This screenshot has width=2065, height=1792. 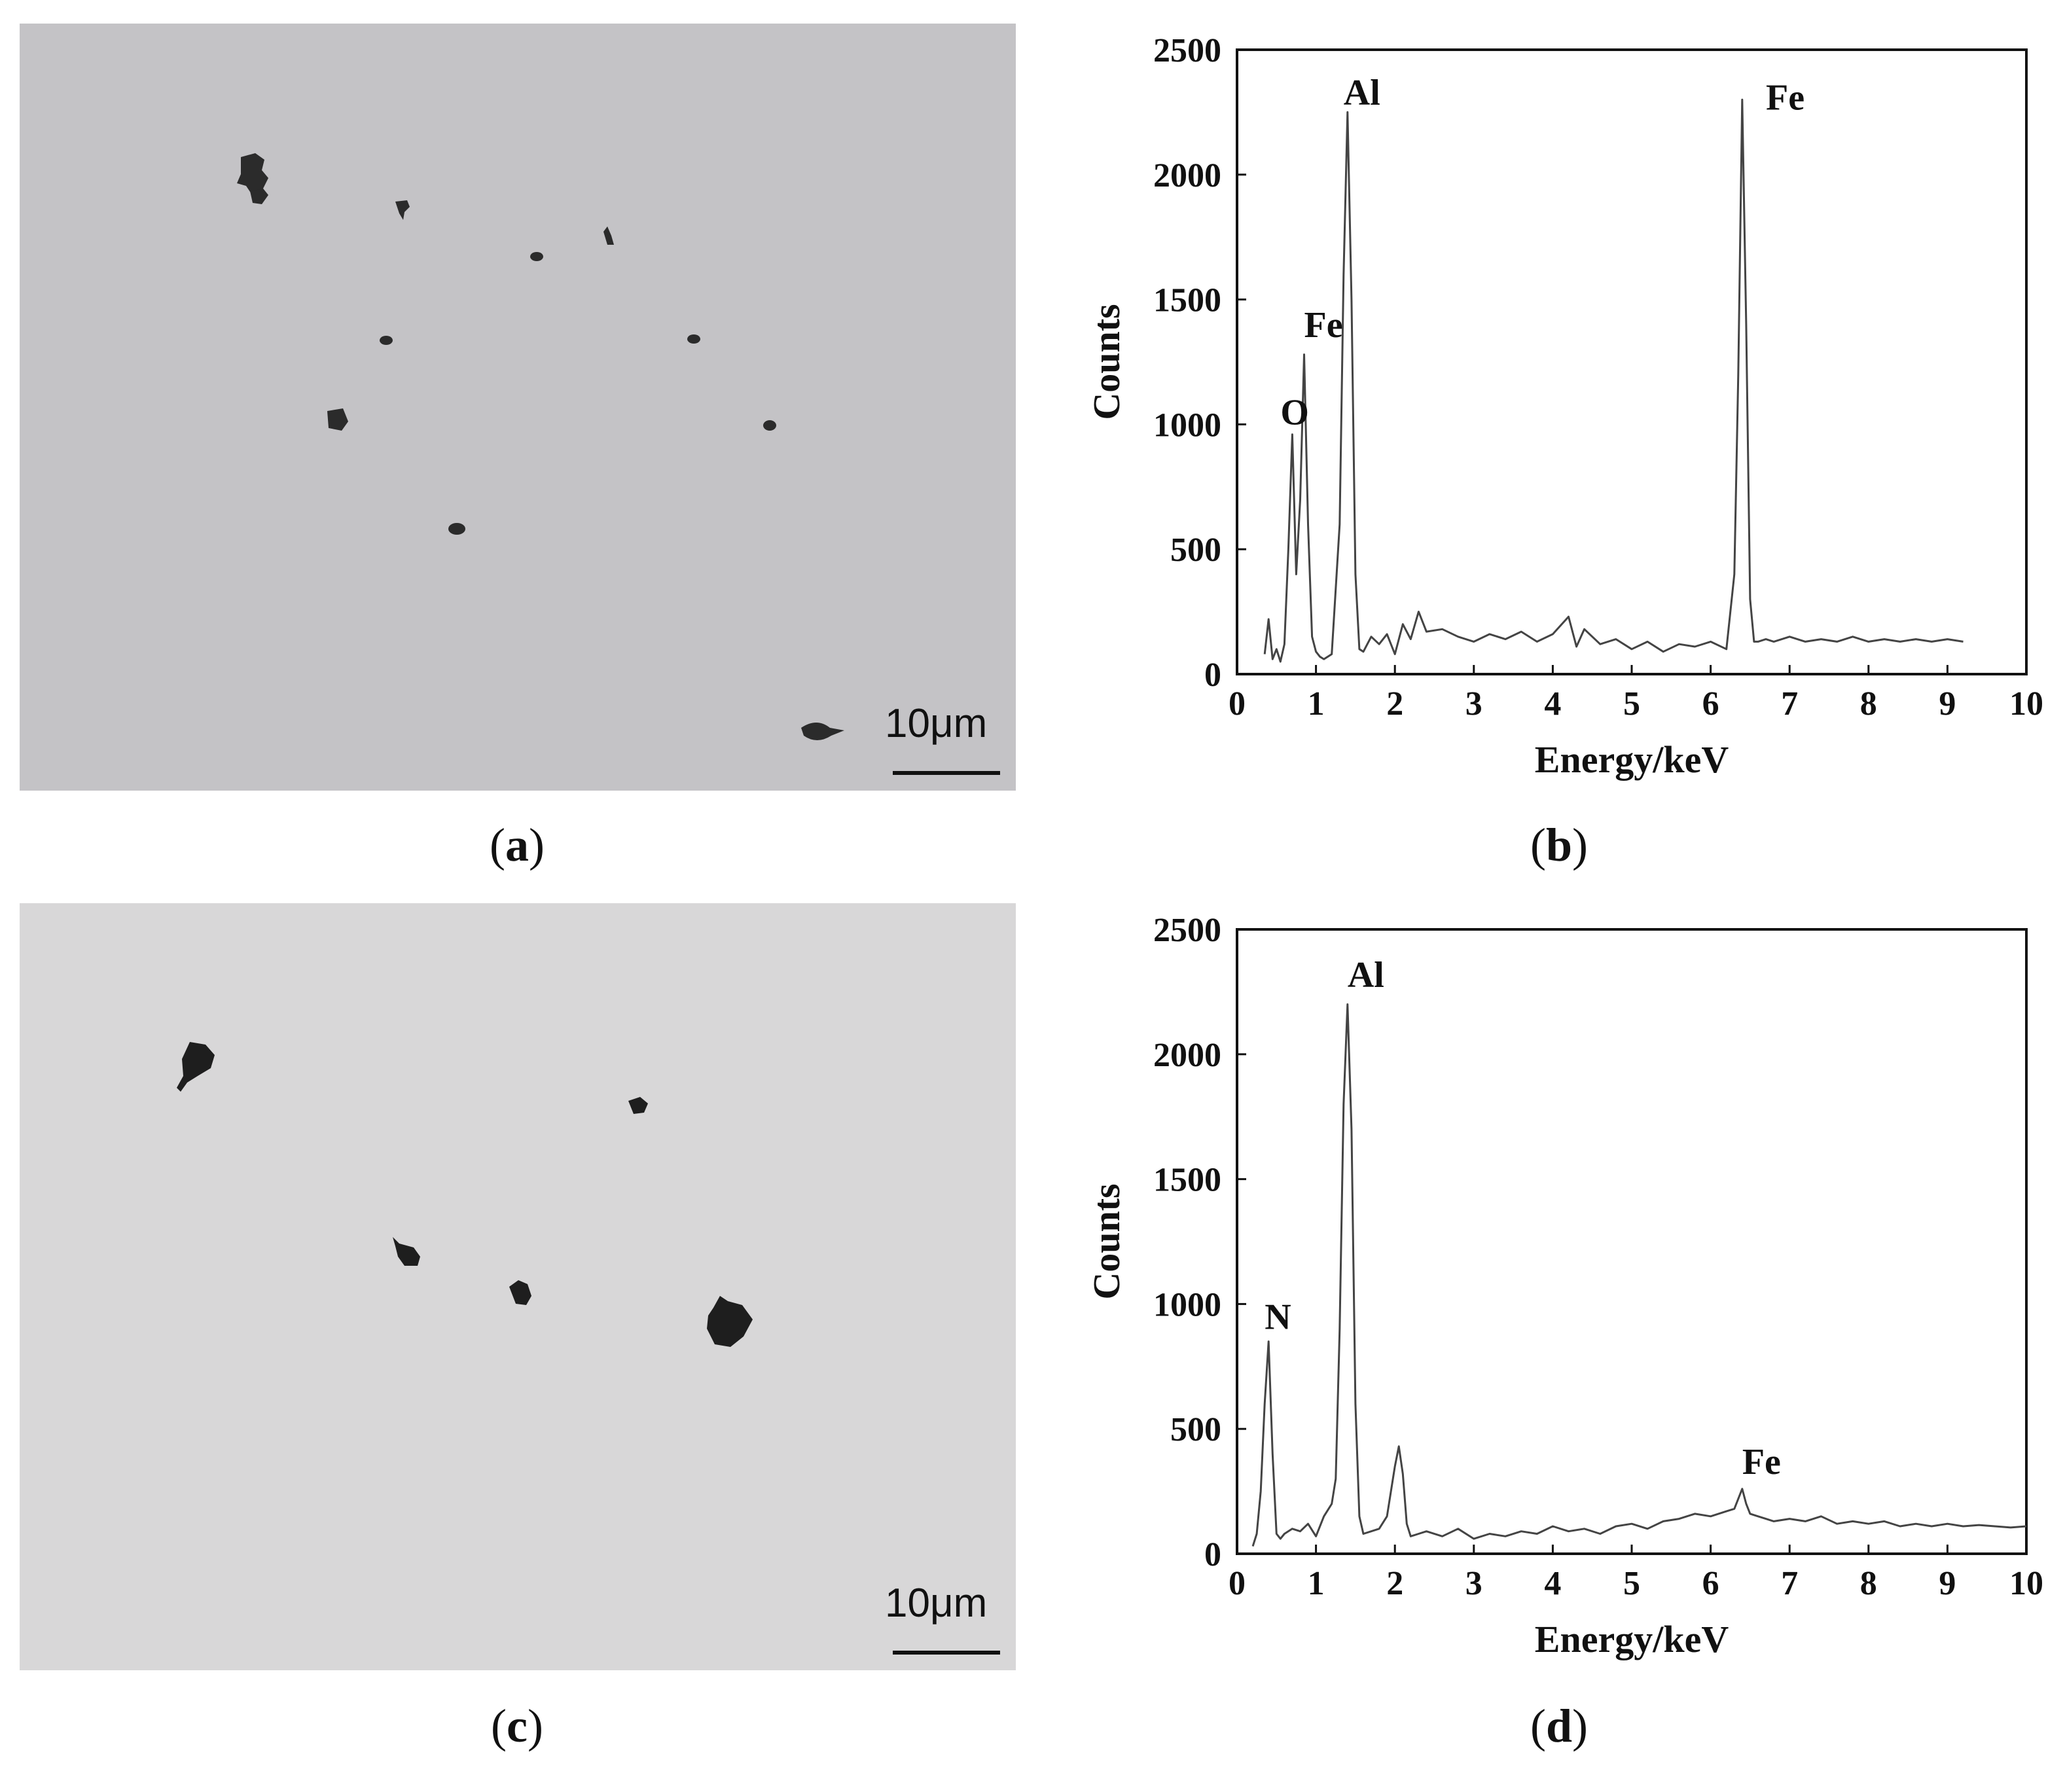 I want to click on caption-d: (d), so click(x=1559, y=1726).